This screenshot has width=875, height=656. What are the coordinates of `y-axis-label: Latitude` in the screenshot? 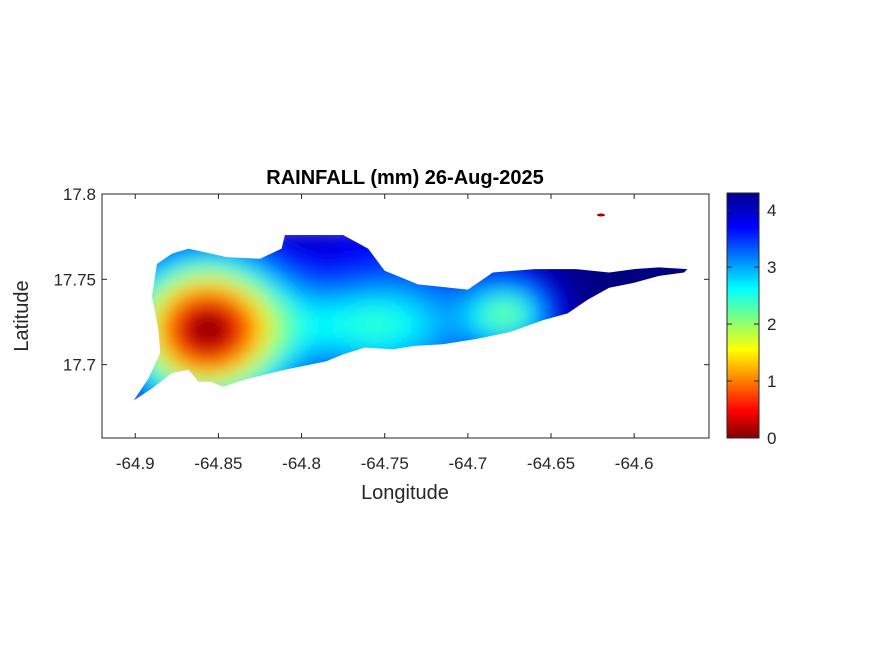 It's located at (22, 315).